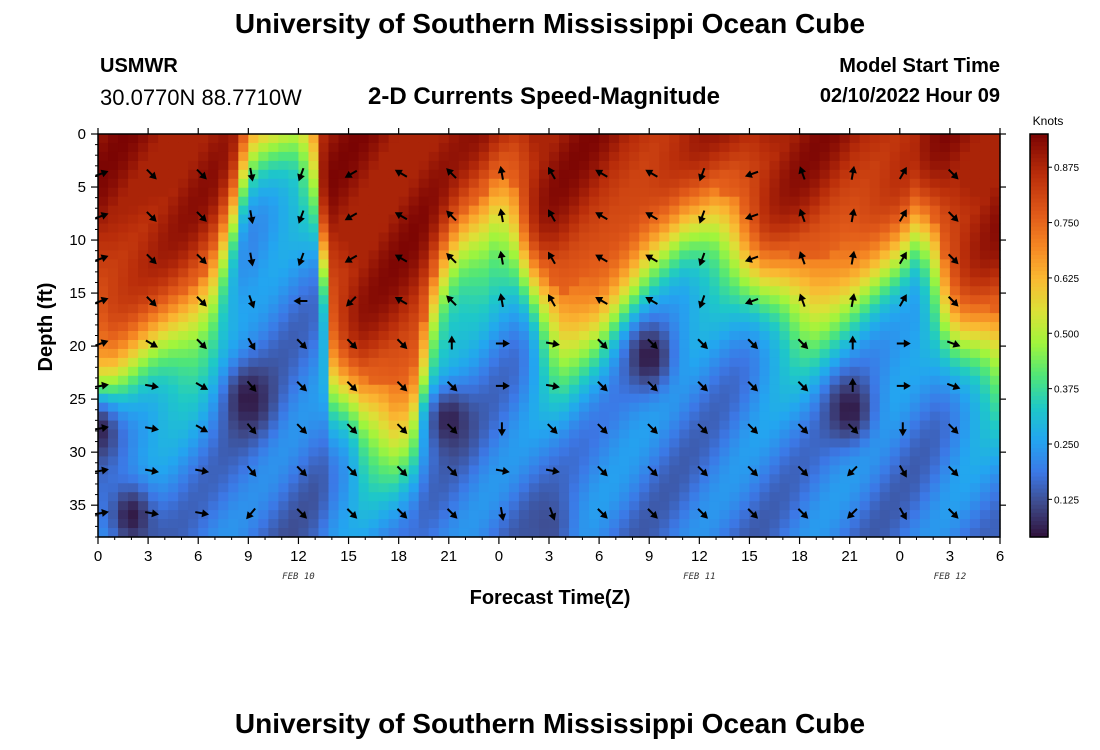 The width and height of the screenshot is (1100, 750). I want to click on x-tick-label: 0, so click(98, 556).